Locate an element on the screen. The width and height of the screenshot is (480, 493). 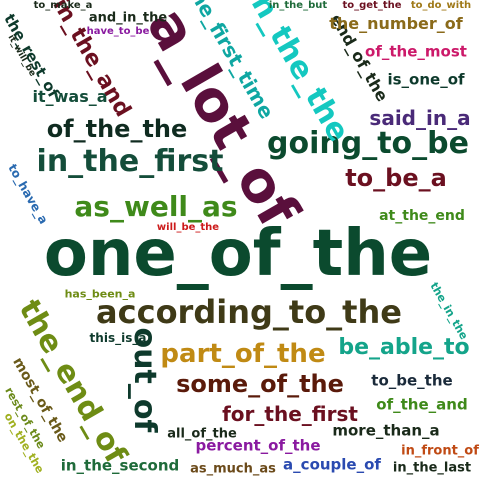
word-a-couple-of: a_couple_of is located at coordinates (332, 464).